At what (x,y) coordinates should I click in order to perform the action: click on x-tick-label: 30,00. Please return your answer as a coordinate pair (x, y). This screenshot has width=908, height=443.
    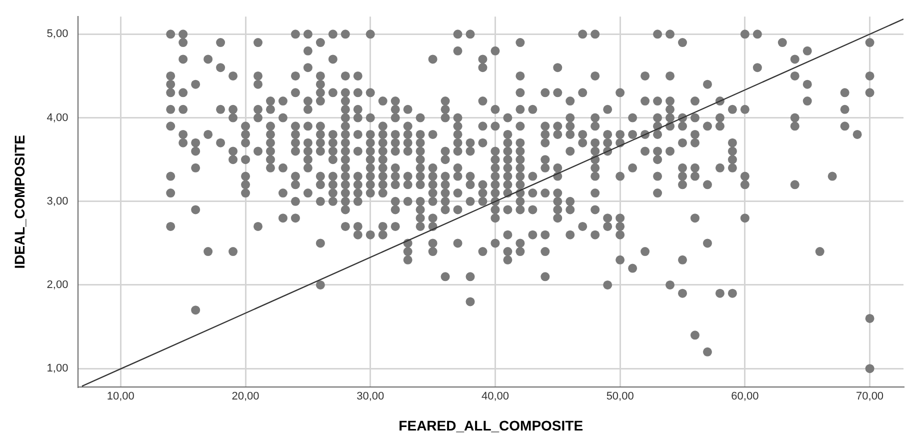
    Looking at the image, I should click on (370, 396).